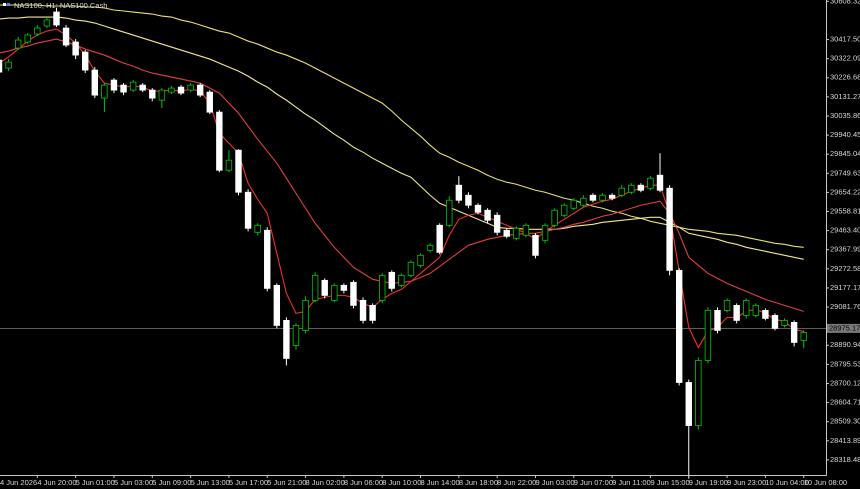  Describe the element at coordinates (401, 482) in the screenshot. I see `x-tick-label: 8 Jun 10:00` at that location.